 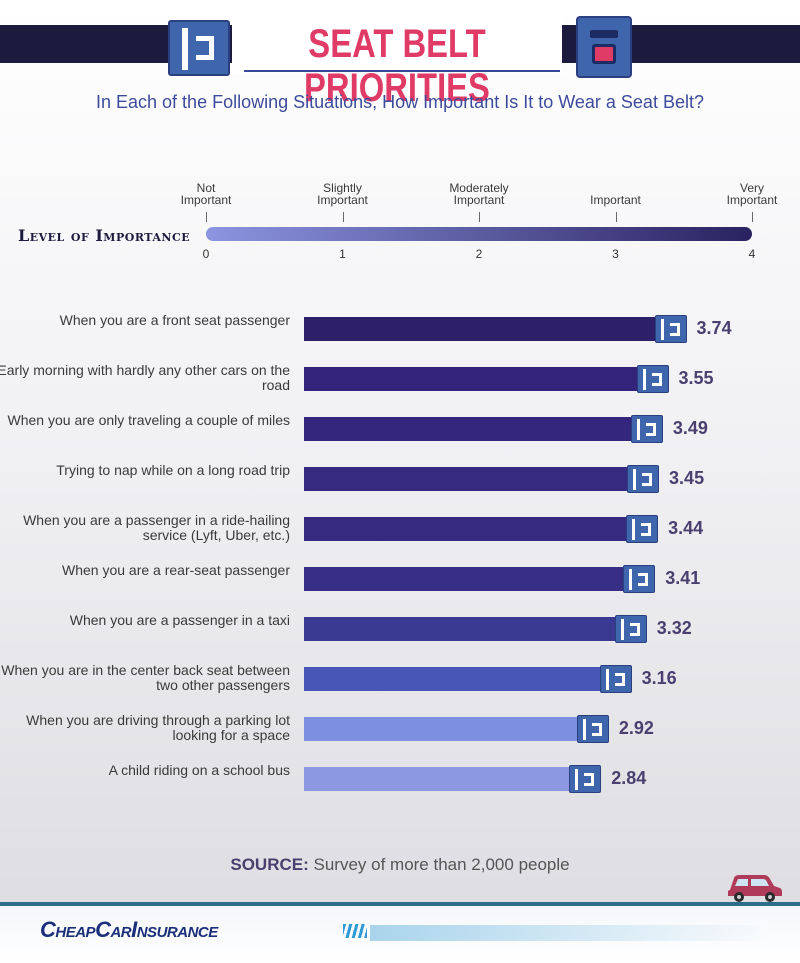 I want to click on bar-value-label: 2.84, so click(x=629, y=778).